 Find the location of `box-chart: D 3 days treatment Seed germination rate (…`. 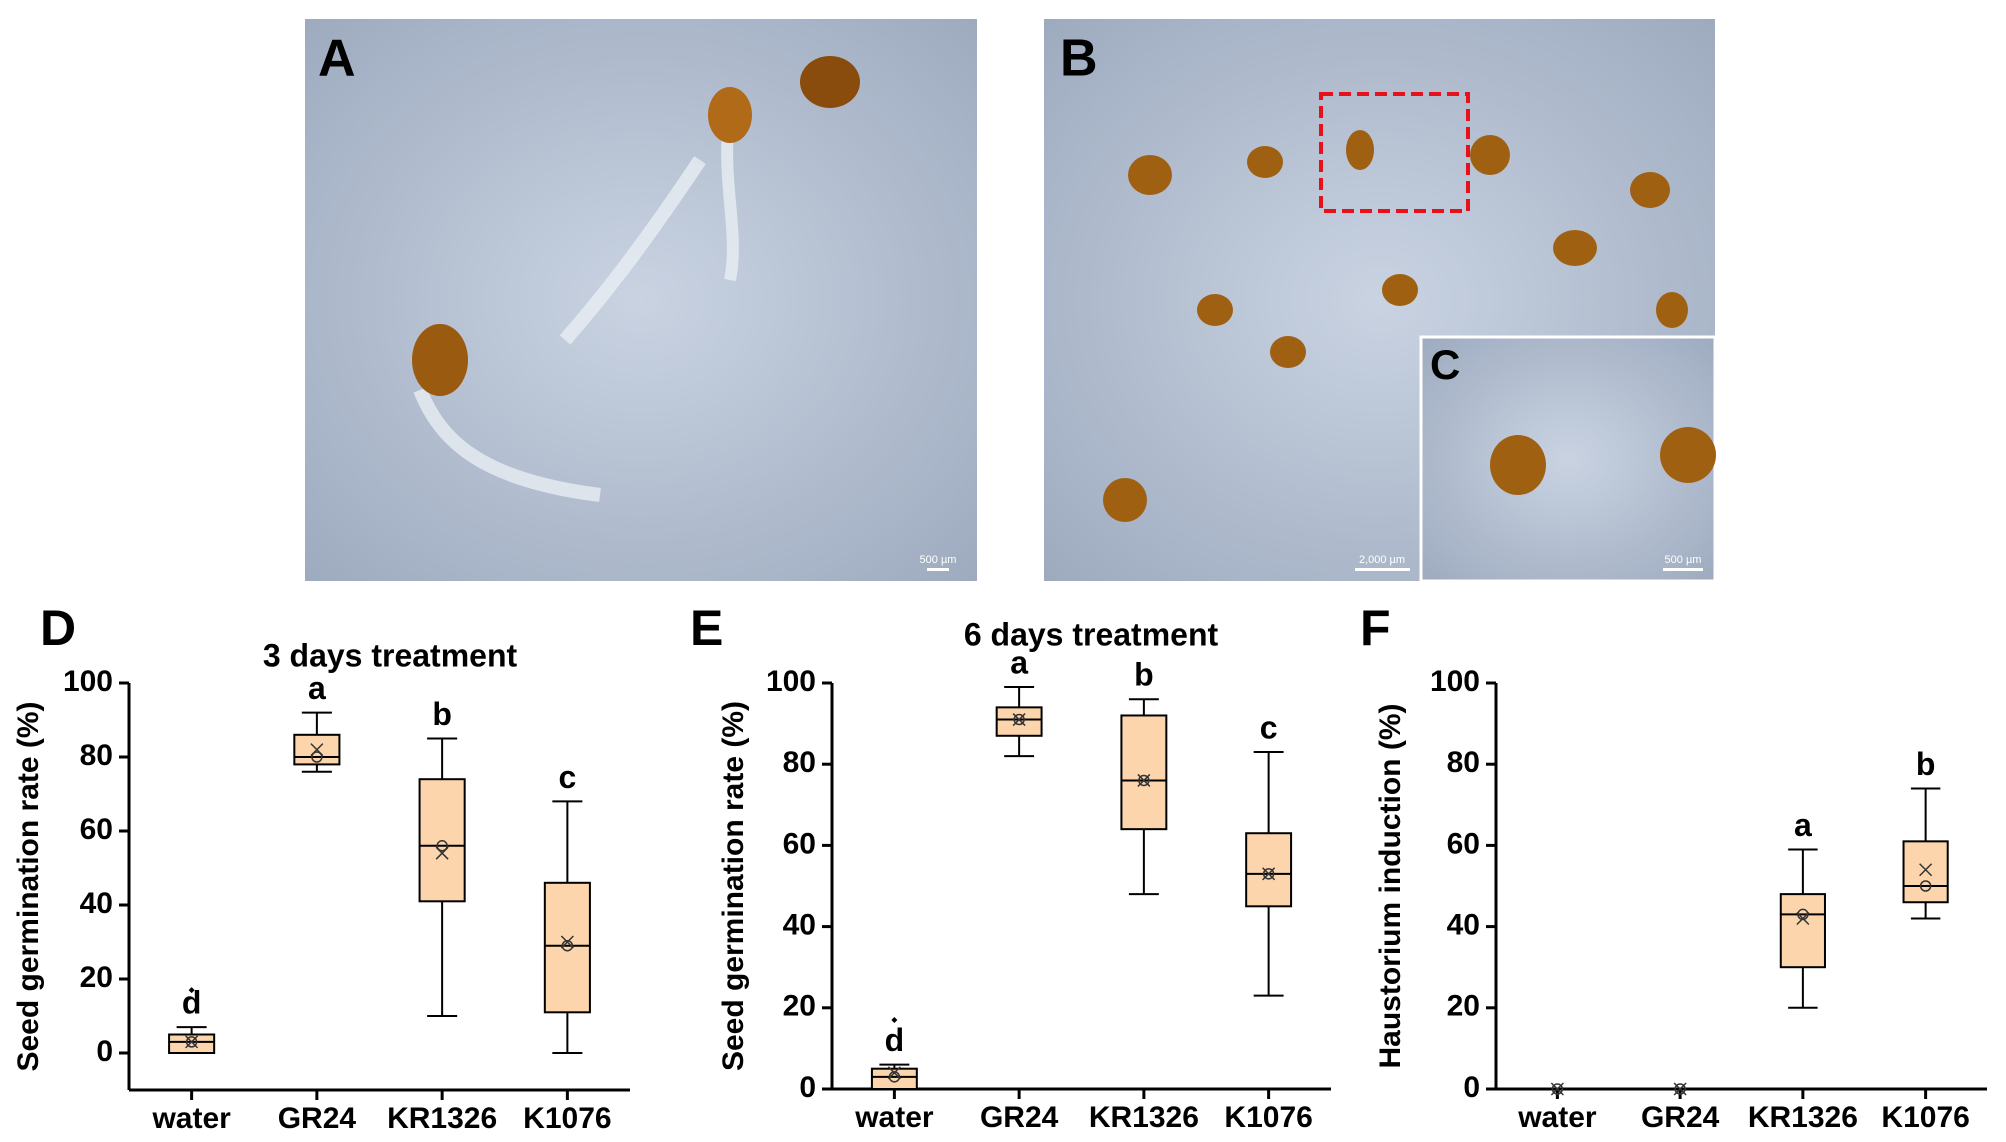

box-chart: D 3 days treatment Seed germination rate (… is located at coordinates (321, 867).